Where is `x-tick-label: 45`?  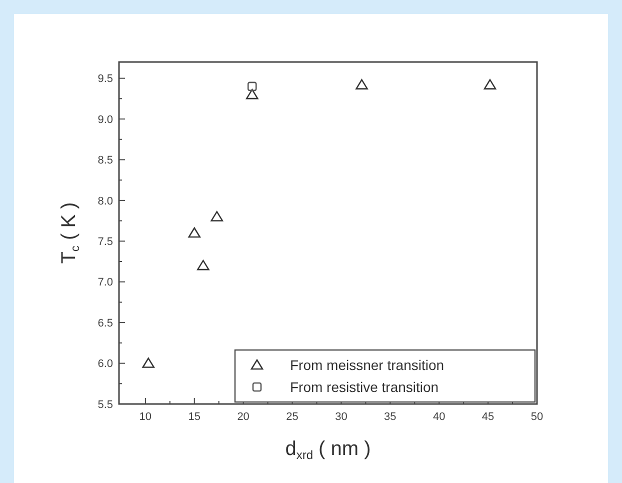
x-tick-label: 45 is located at coordinates (488, 417).